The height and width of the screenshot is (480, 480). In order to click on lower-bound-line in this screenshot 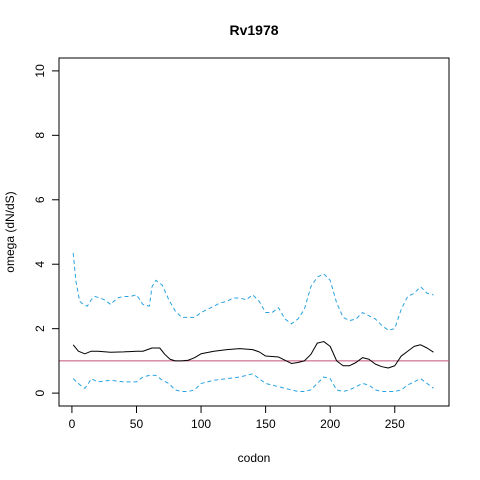, I will do `click(253, 382)`.